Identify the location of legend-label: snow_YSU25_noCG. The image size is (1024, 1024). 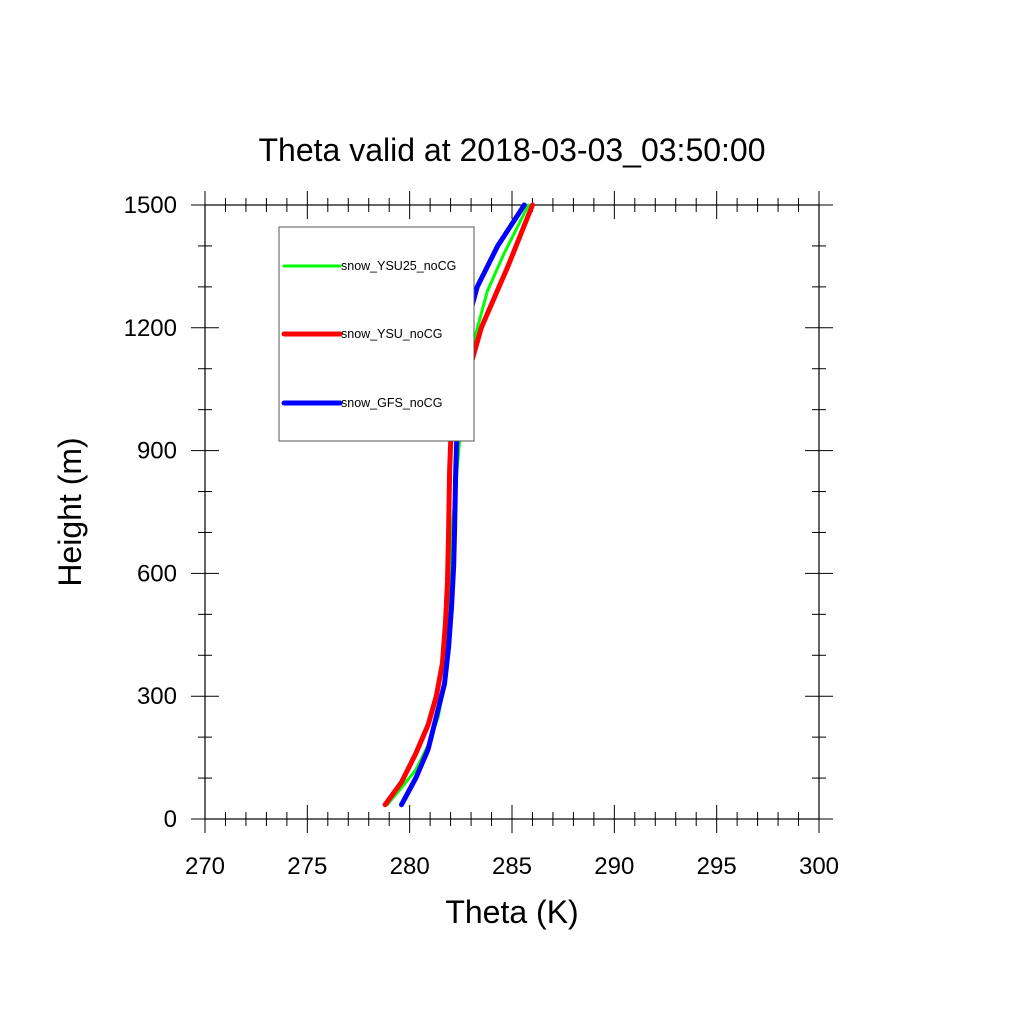
(398, 266).